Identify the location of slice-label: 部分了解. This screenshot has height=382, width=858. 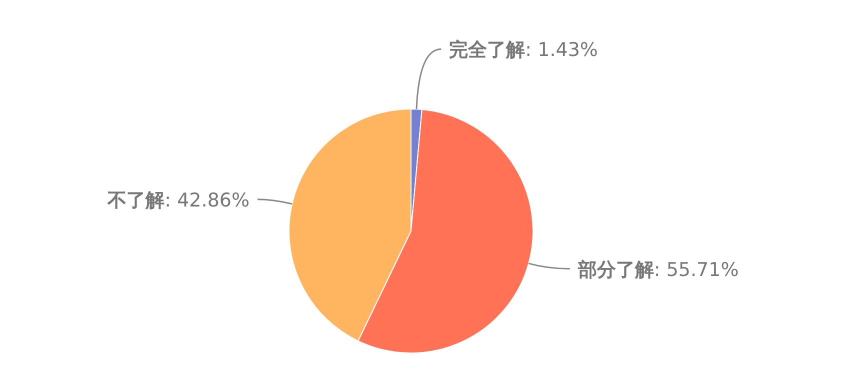
(615, 269).